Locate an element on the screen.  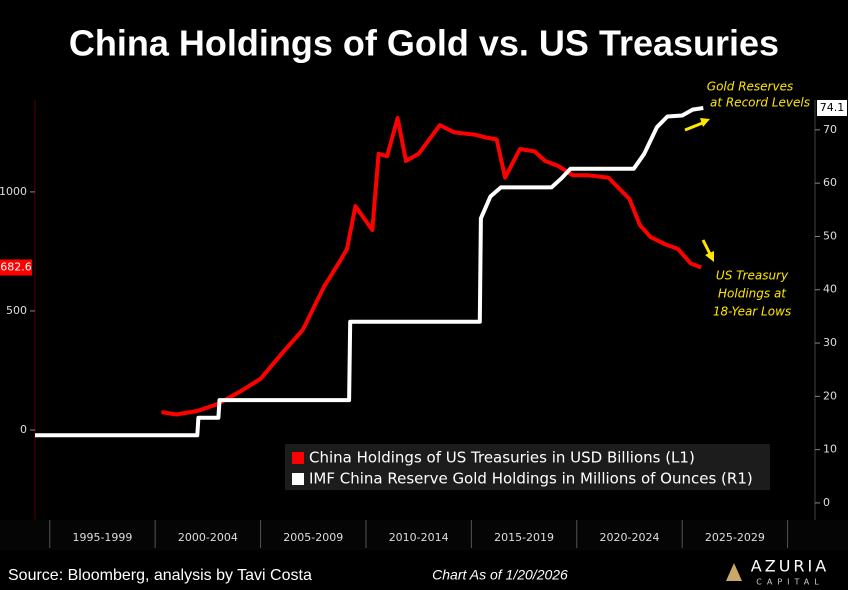
y2-tick-label: 50 is located at coordinates (830, 235).